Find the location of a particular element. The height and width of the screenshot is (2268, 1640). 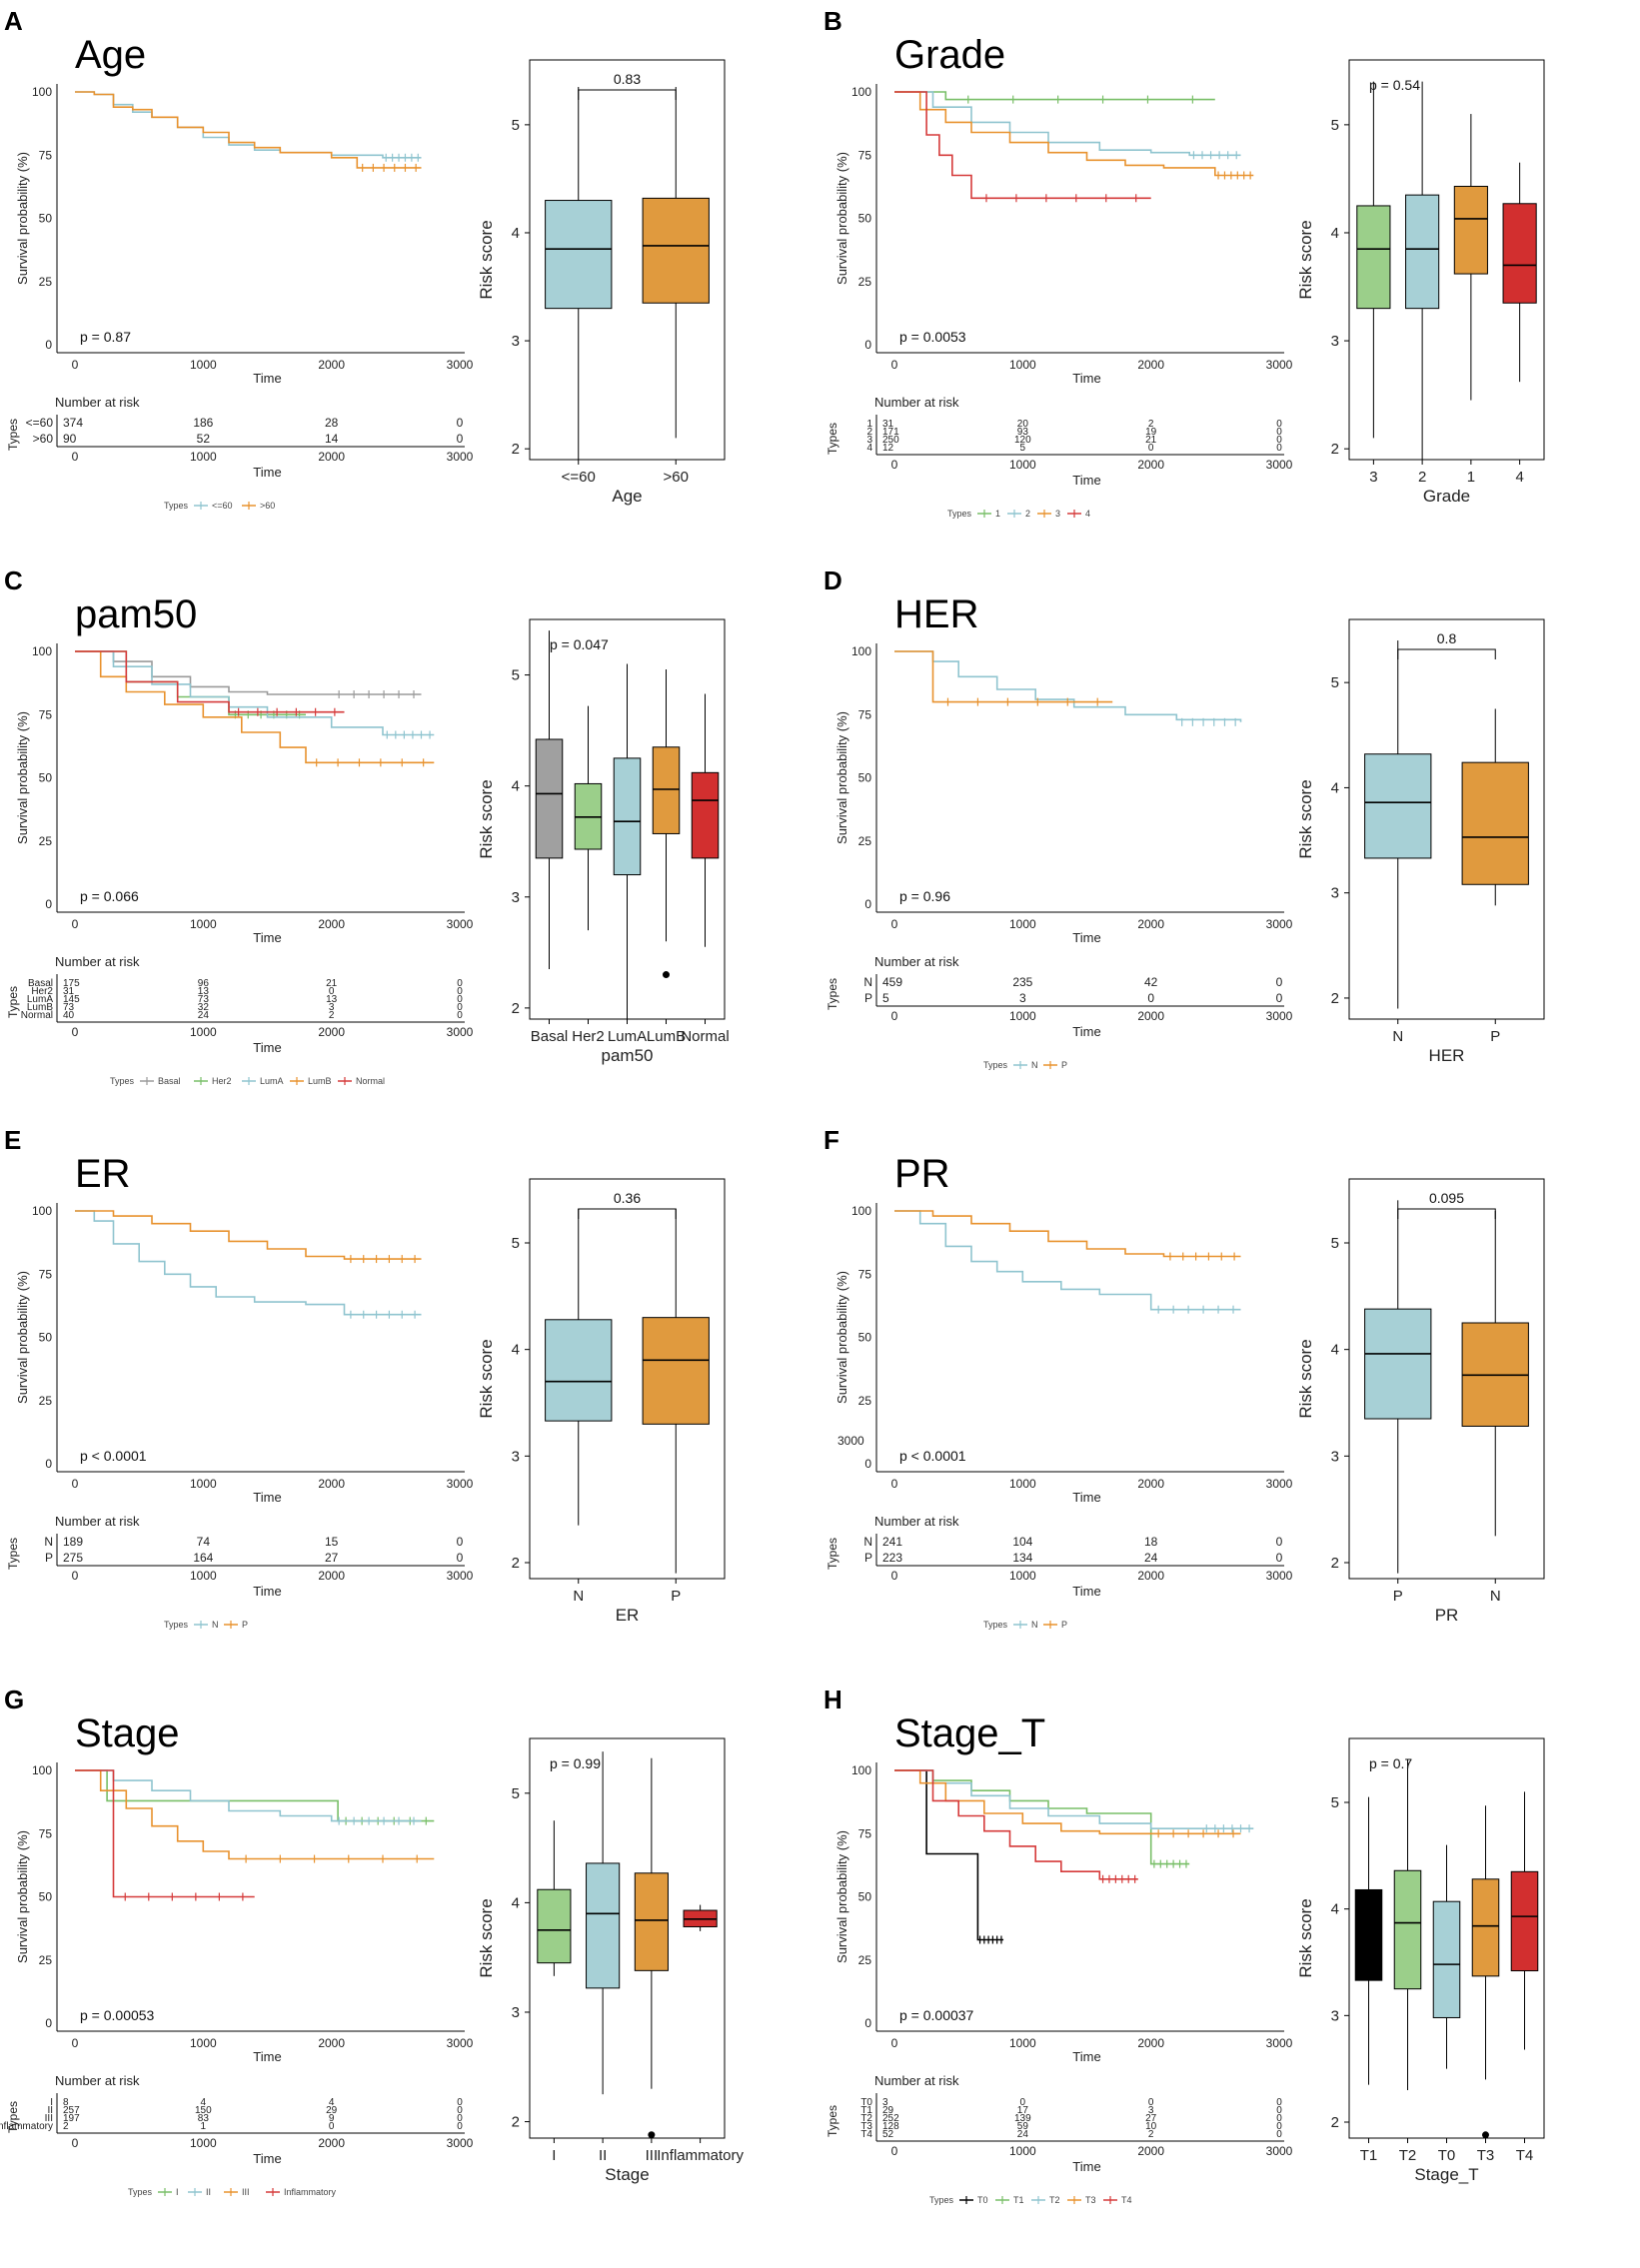

km-legend: Types N P is located at coordinates (206, 1625).